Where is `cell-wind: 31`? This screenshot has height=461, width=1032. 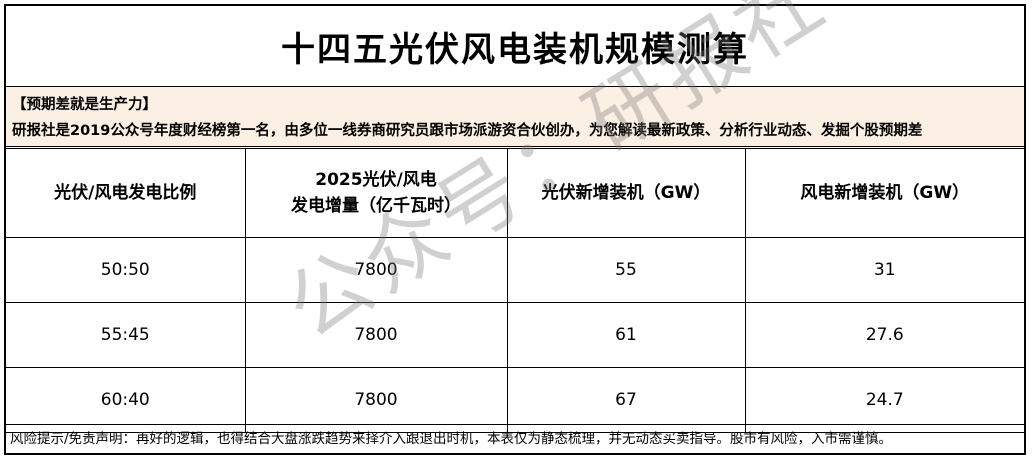
cell-wind: 31 is located at coordinates (884, 270).